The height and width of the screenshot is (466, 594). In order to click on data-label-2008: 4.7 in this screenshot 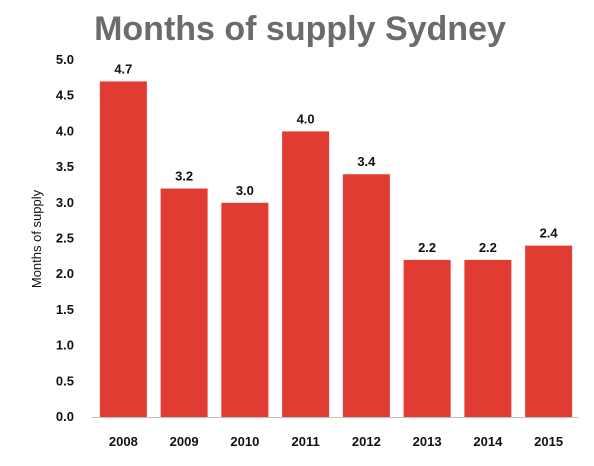, I will do `click(123, 68)`.